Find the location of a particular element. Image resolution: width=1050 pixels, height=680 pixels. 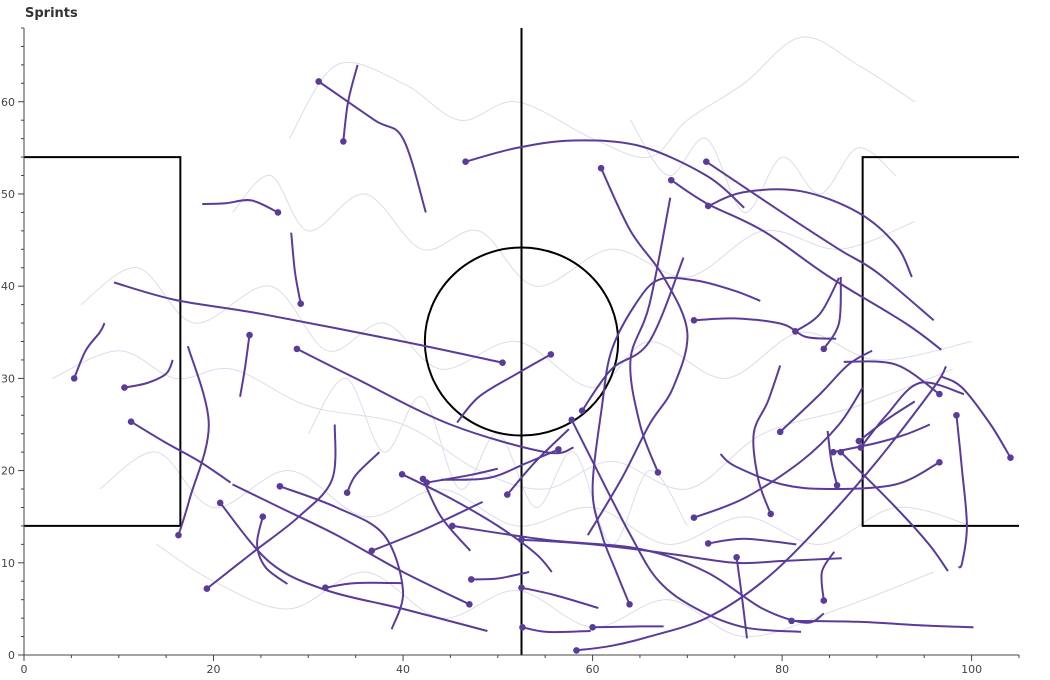

chart-title: Sprints is located at coordinates (51, 13).